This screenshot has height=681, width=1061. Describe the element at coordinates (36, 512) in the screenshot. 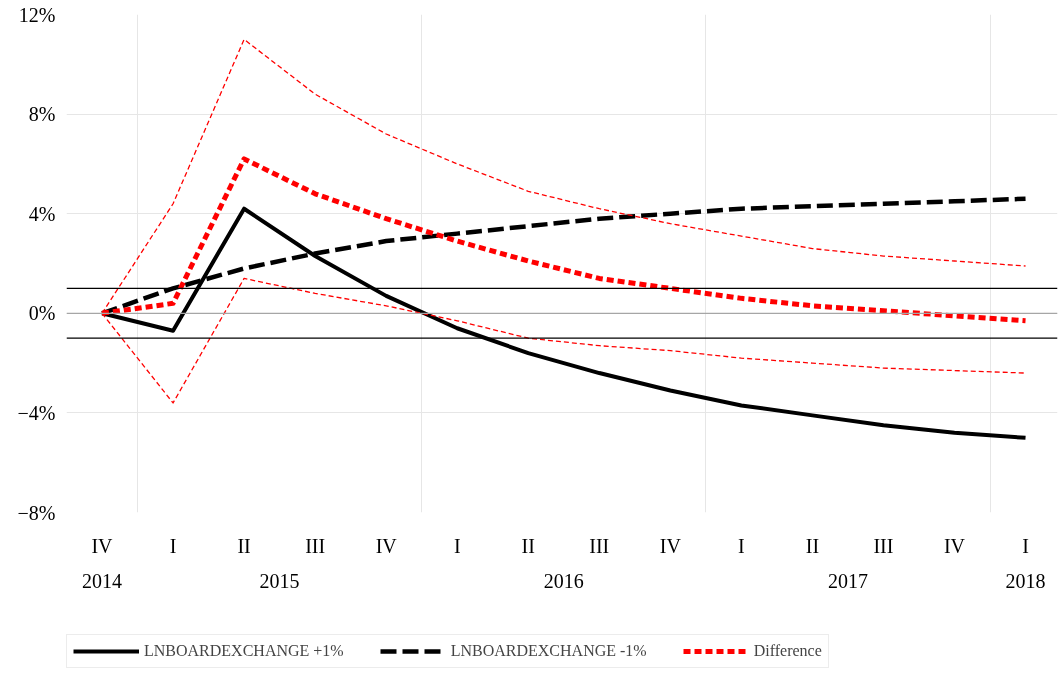

I see `y-tick-label: −8%` at that location.